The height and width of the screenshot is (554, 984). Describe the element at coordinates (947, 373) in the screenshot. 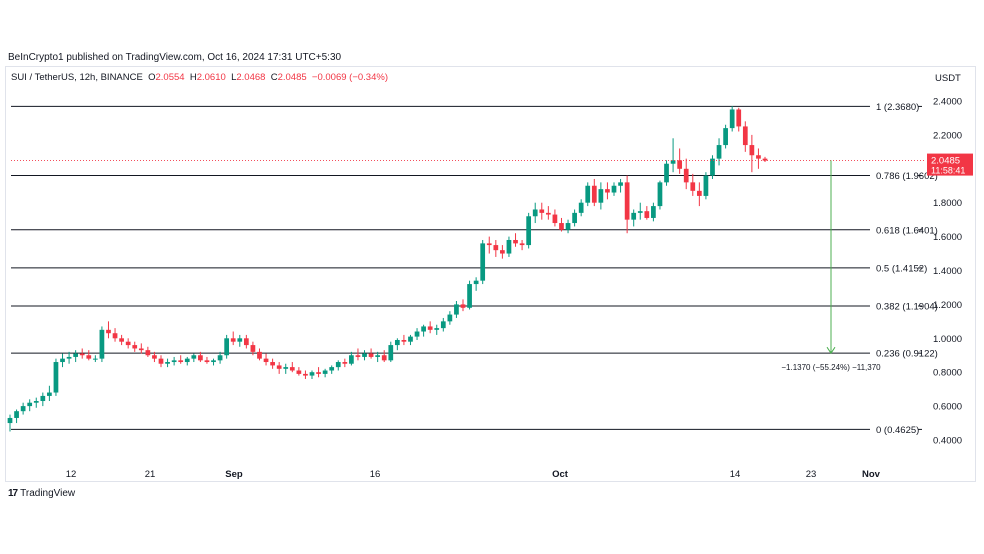

I see `y-tick-label: 0.8000` at that location.